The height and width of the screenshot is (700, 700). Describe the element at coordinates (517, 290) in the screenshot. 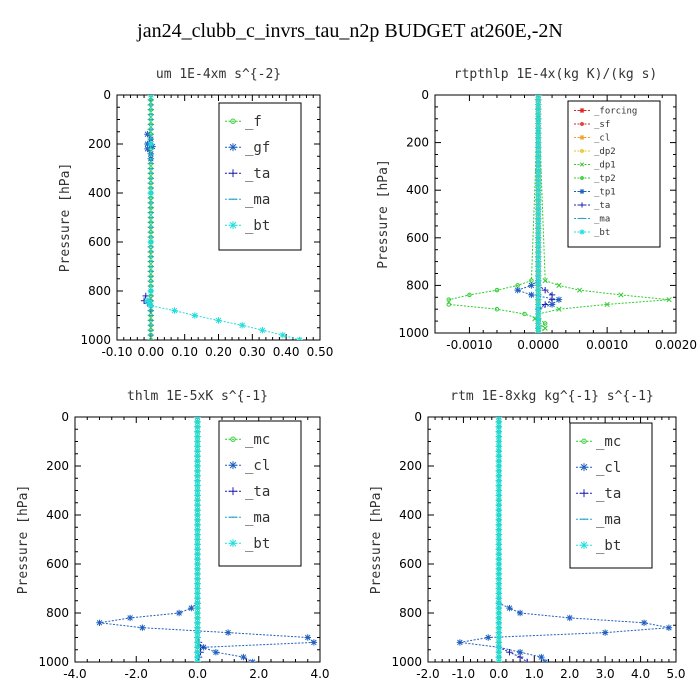

I see `rtpthlp-series-tp1-point` at that location.